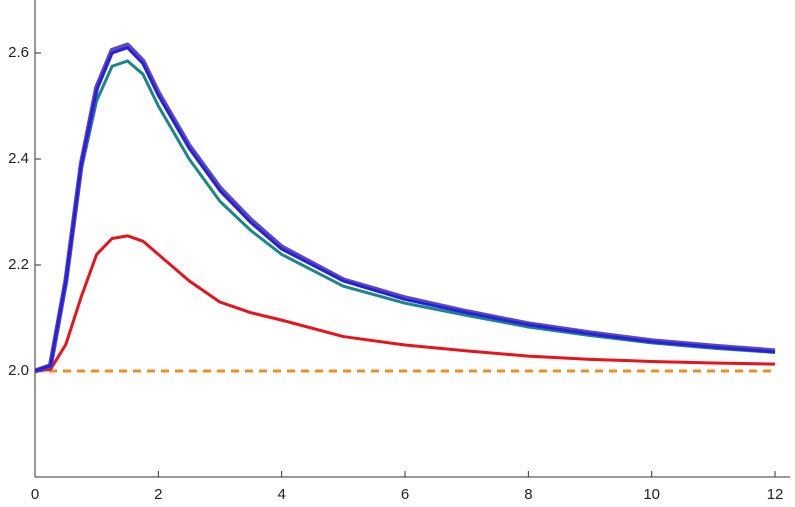 Image resolution: width=795 pixels, height=507 pixels. I want to click on y-tick-label: 2.6, so click(18, 52).